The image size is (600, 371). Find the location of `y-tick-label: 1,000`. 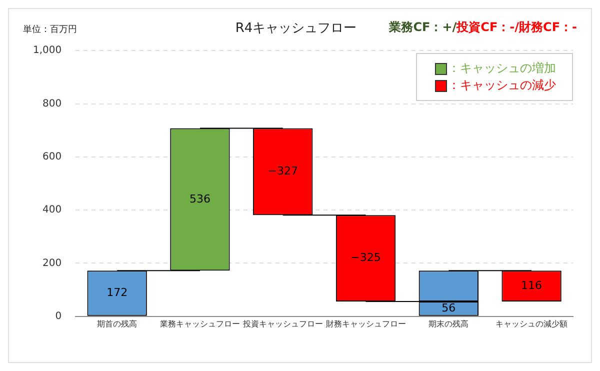

y-tick-label: 1,000 is located at coordinates (47, 50).